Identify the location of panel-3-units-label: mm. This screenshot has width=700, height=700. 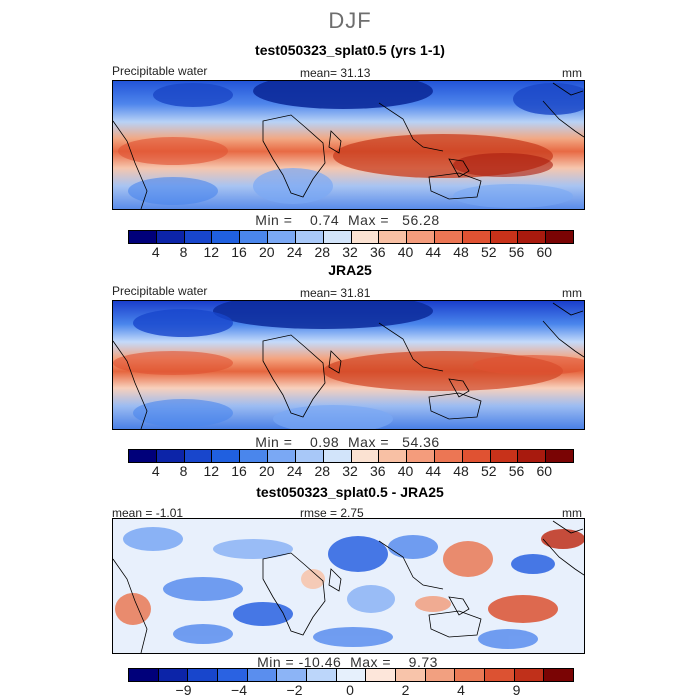
(572, 513).